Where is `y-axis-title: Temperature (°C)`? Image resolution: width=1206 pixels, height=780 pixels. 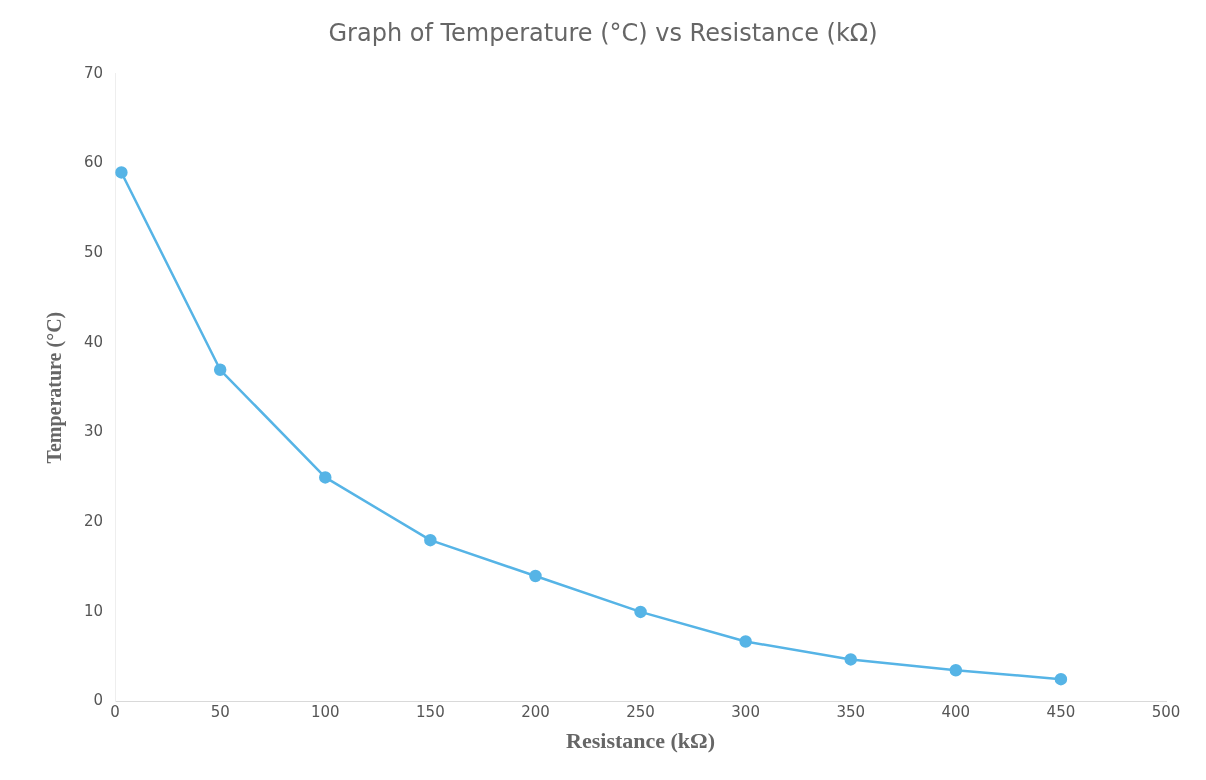
y-axis-title: Temperature (°C) is located at coordinates (55, 387).